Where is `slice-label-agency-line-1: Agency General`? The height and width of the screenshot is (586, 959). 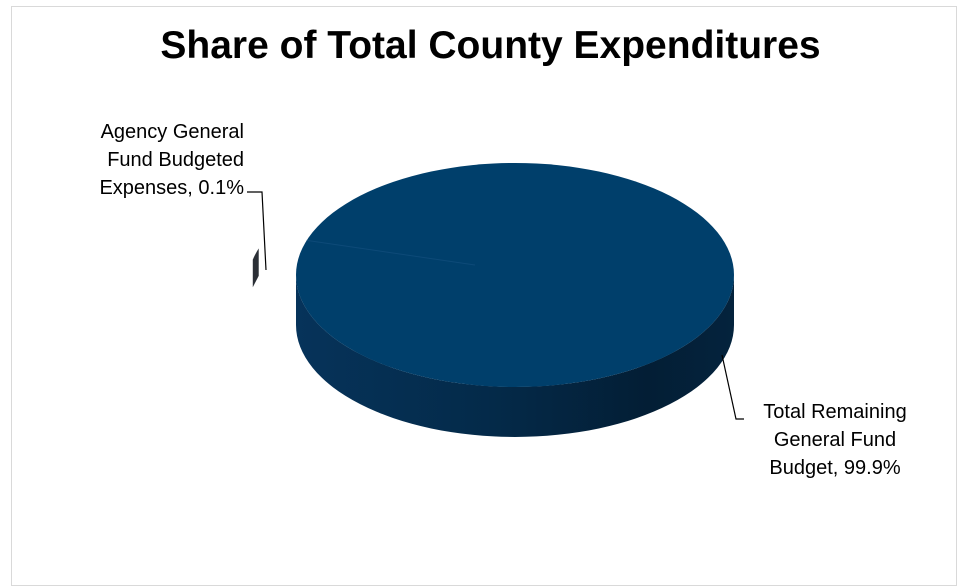 slice-label-agency-line-1: Agency General is located at coordinates (172, 132).